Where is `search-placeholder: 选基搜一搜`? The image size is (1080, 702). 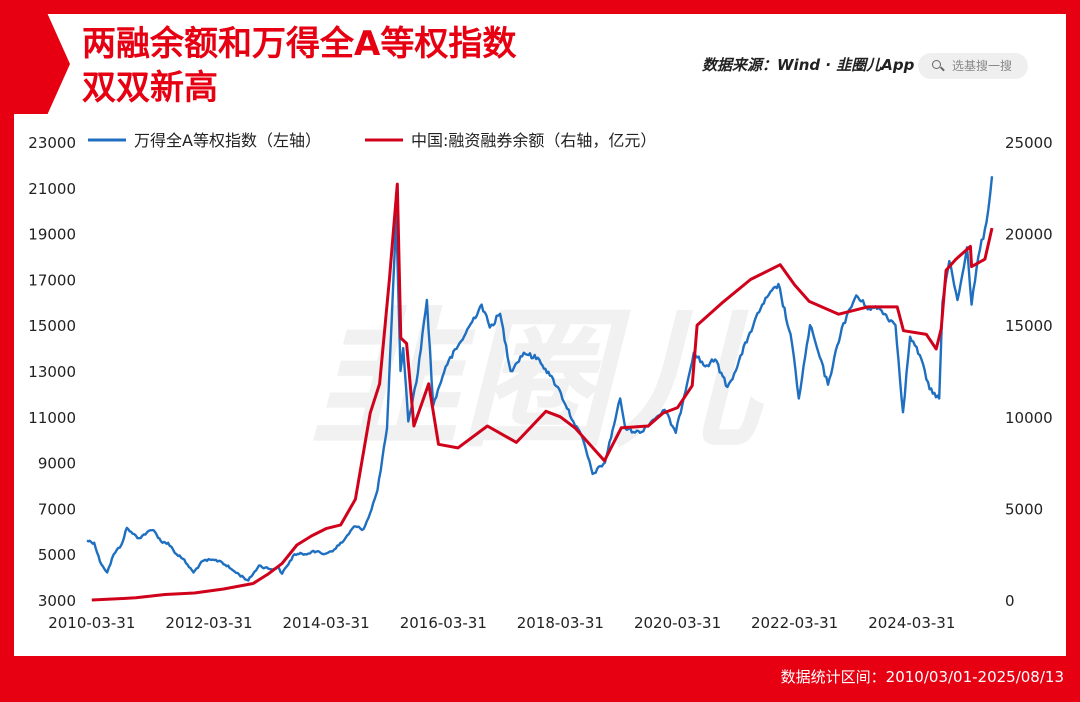
search-placeholder: 选基搜一搜 is located at coordinates (982, 66).